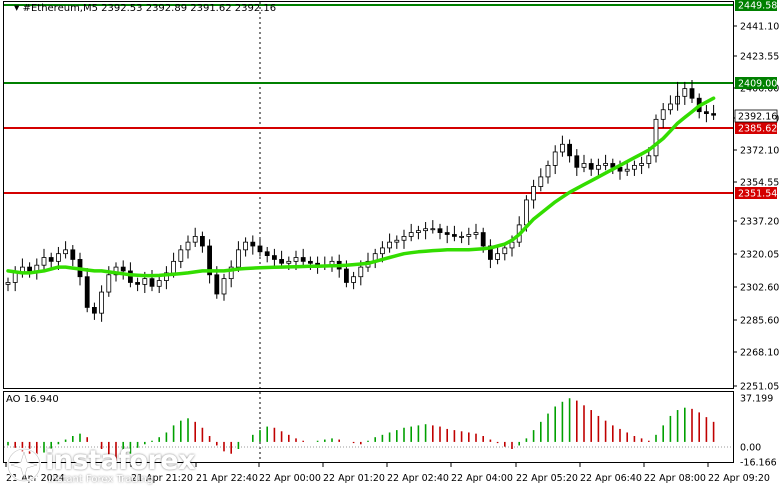 The height and width of the screenshot is (493, 781). What do you see at coordinates (675, 478) in the screenshot?
I see `time-axis-label: 22 Apr 08:00` at bounding box center [675, 478].